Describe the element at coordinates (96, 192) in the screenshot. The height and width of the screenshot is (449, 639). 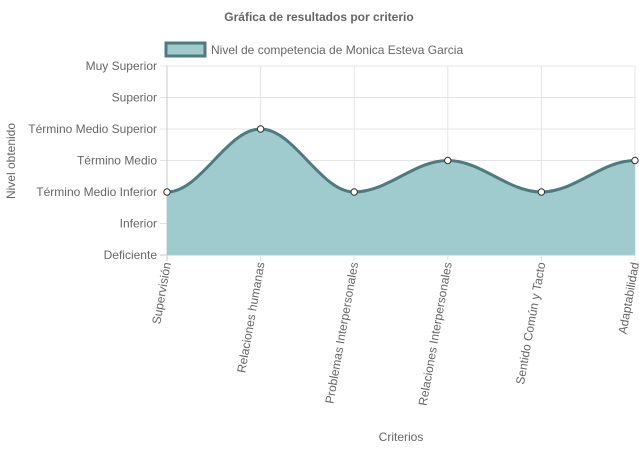
I see `y-tick-label: Término Medio Inferior` at that location.